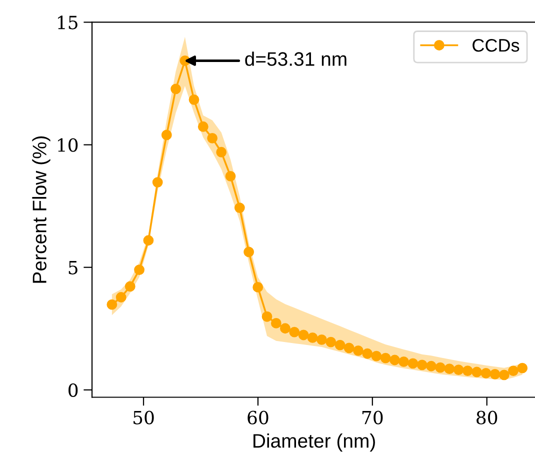 The image size is (535, 463). Describe the element at coordinates (73, 267) in the screenshot. I see `y-tick-label: 5` at that location.